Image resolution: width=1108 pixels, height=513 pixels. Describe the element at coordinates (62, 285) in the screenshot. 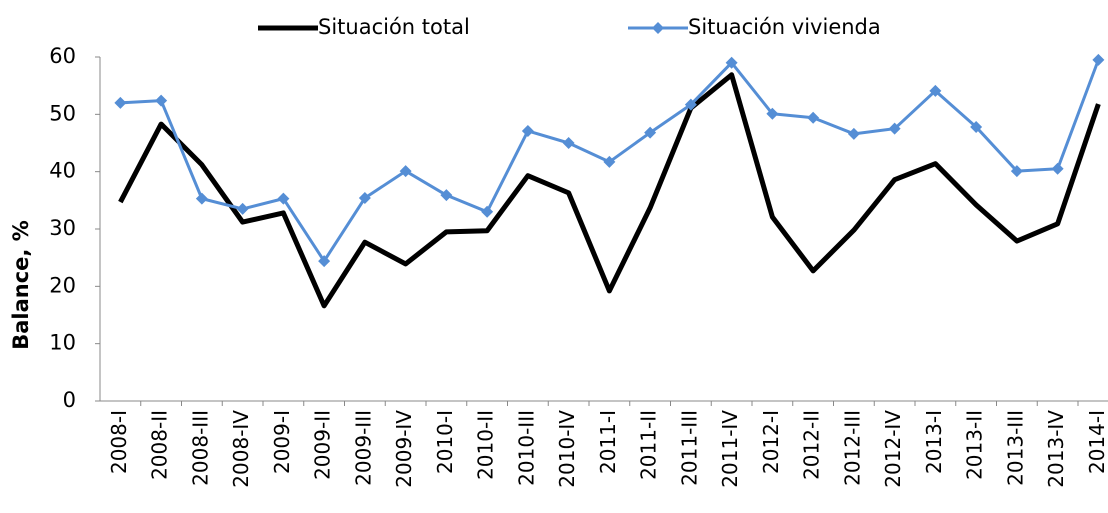

I see `y-tick-label: 20` at that location.